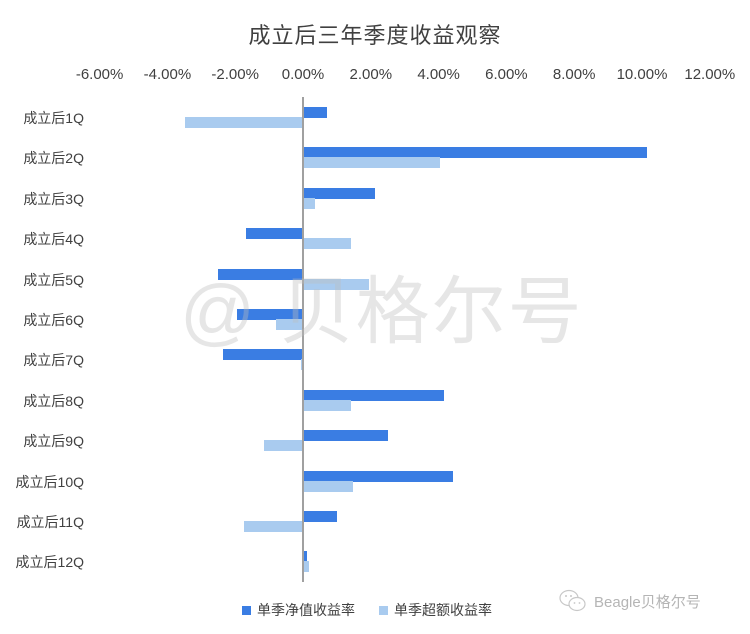  What do you see at coordinates (53, 279) in the screenshot?
I see `category-label: 成立后5Q` at bounding box center [53, 279].